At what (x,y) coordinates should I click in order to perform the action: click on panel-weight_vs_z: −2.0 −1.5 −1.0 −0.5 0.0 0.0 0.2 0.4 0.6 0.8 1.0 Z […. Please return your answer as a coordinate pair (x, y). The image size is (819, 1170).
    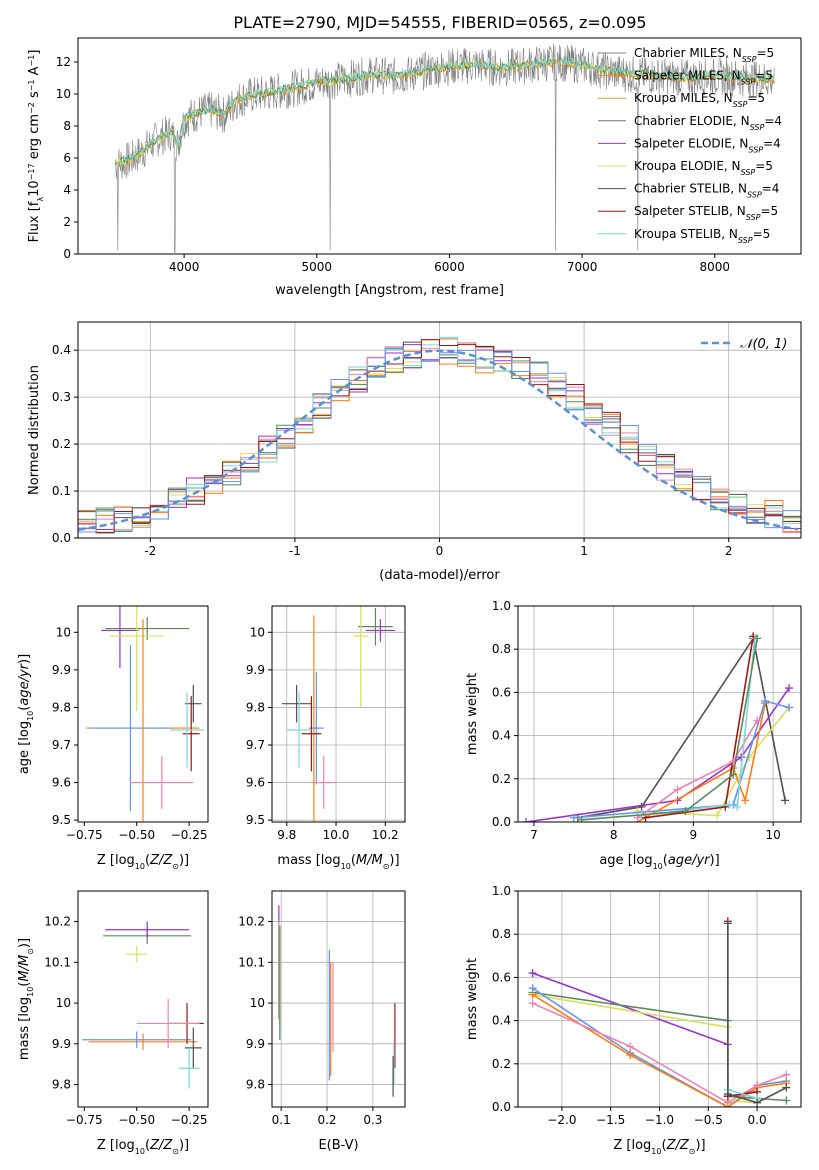
    Looking at the image, I should click on (633, 1020).